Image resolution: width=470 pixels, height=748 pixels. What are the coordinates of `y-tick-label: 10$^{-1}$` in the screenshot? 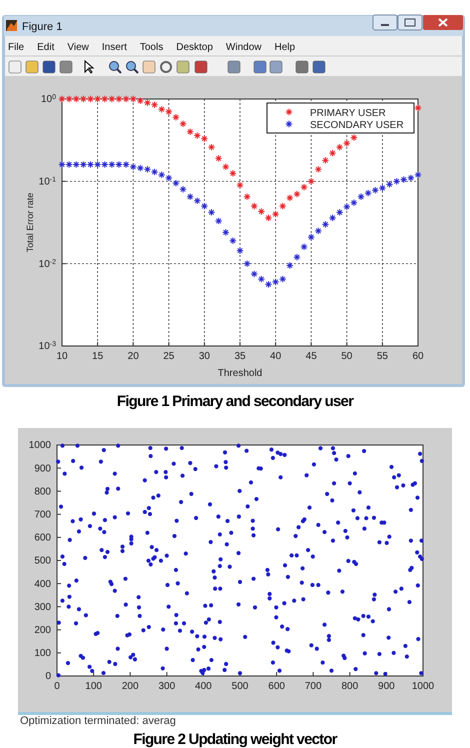 It's located at (47, 182).